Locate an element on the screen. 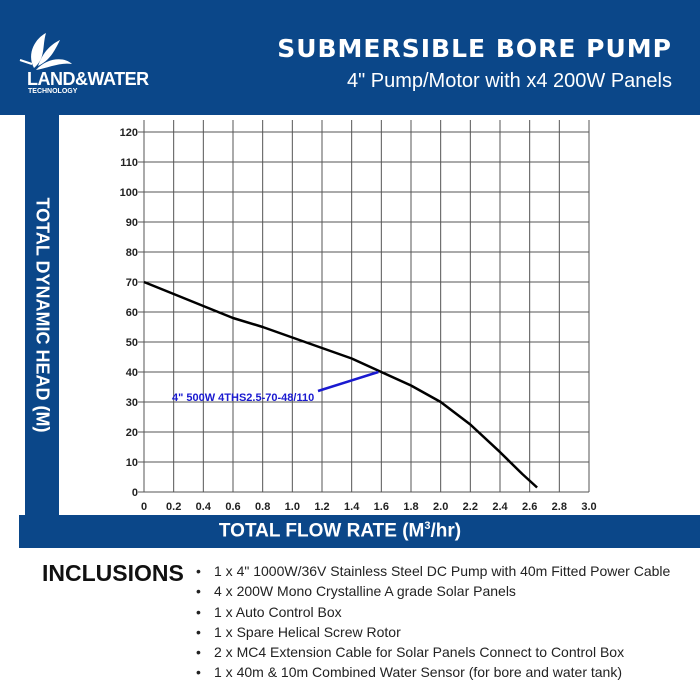 This screenshot has width=700, height=700. x-tick-label: 0.6 is located at coordinates (232, 507).